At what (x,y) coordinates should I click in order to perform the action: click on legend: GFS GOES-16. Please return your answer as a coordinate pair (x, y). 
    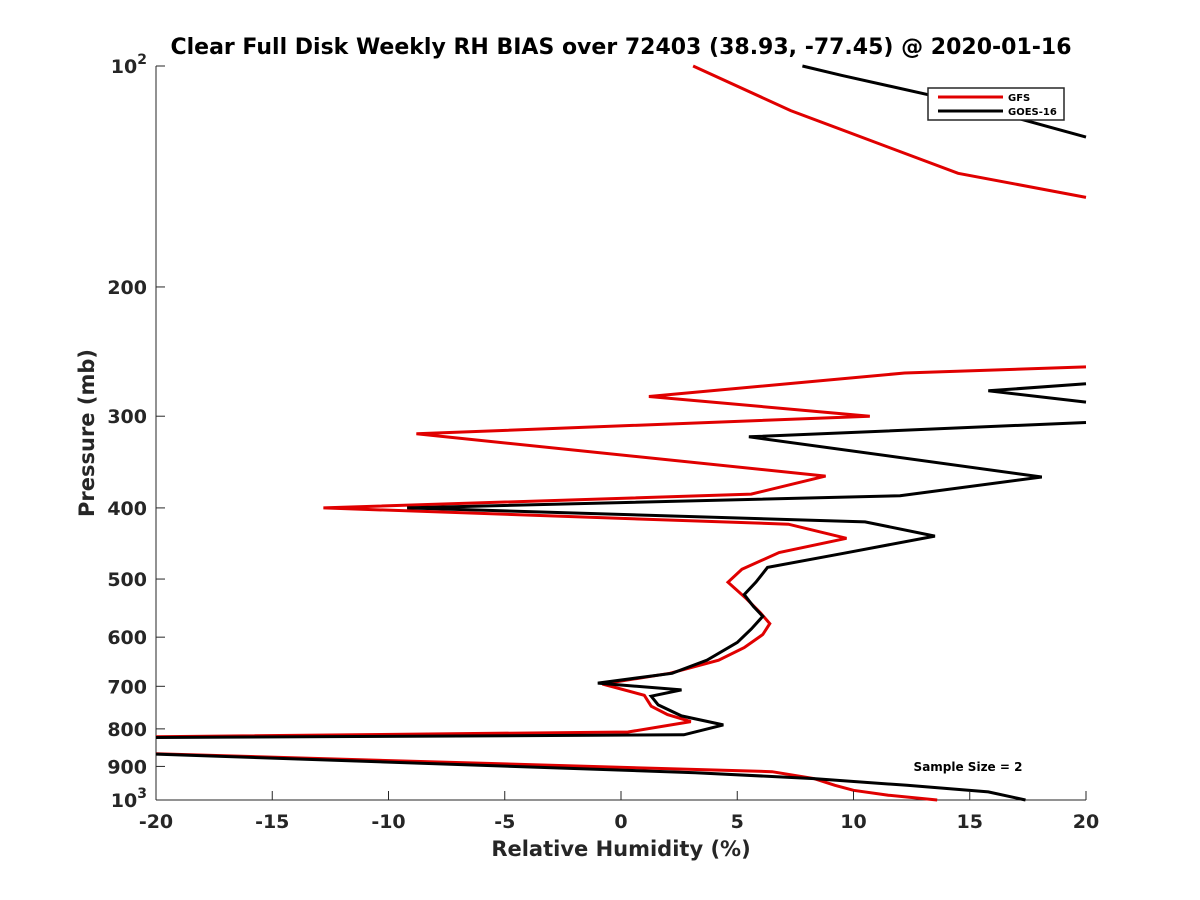
    Looking at the image, I should click on (996, 104).